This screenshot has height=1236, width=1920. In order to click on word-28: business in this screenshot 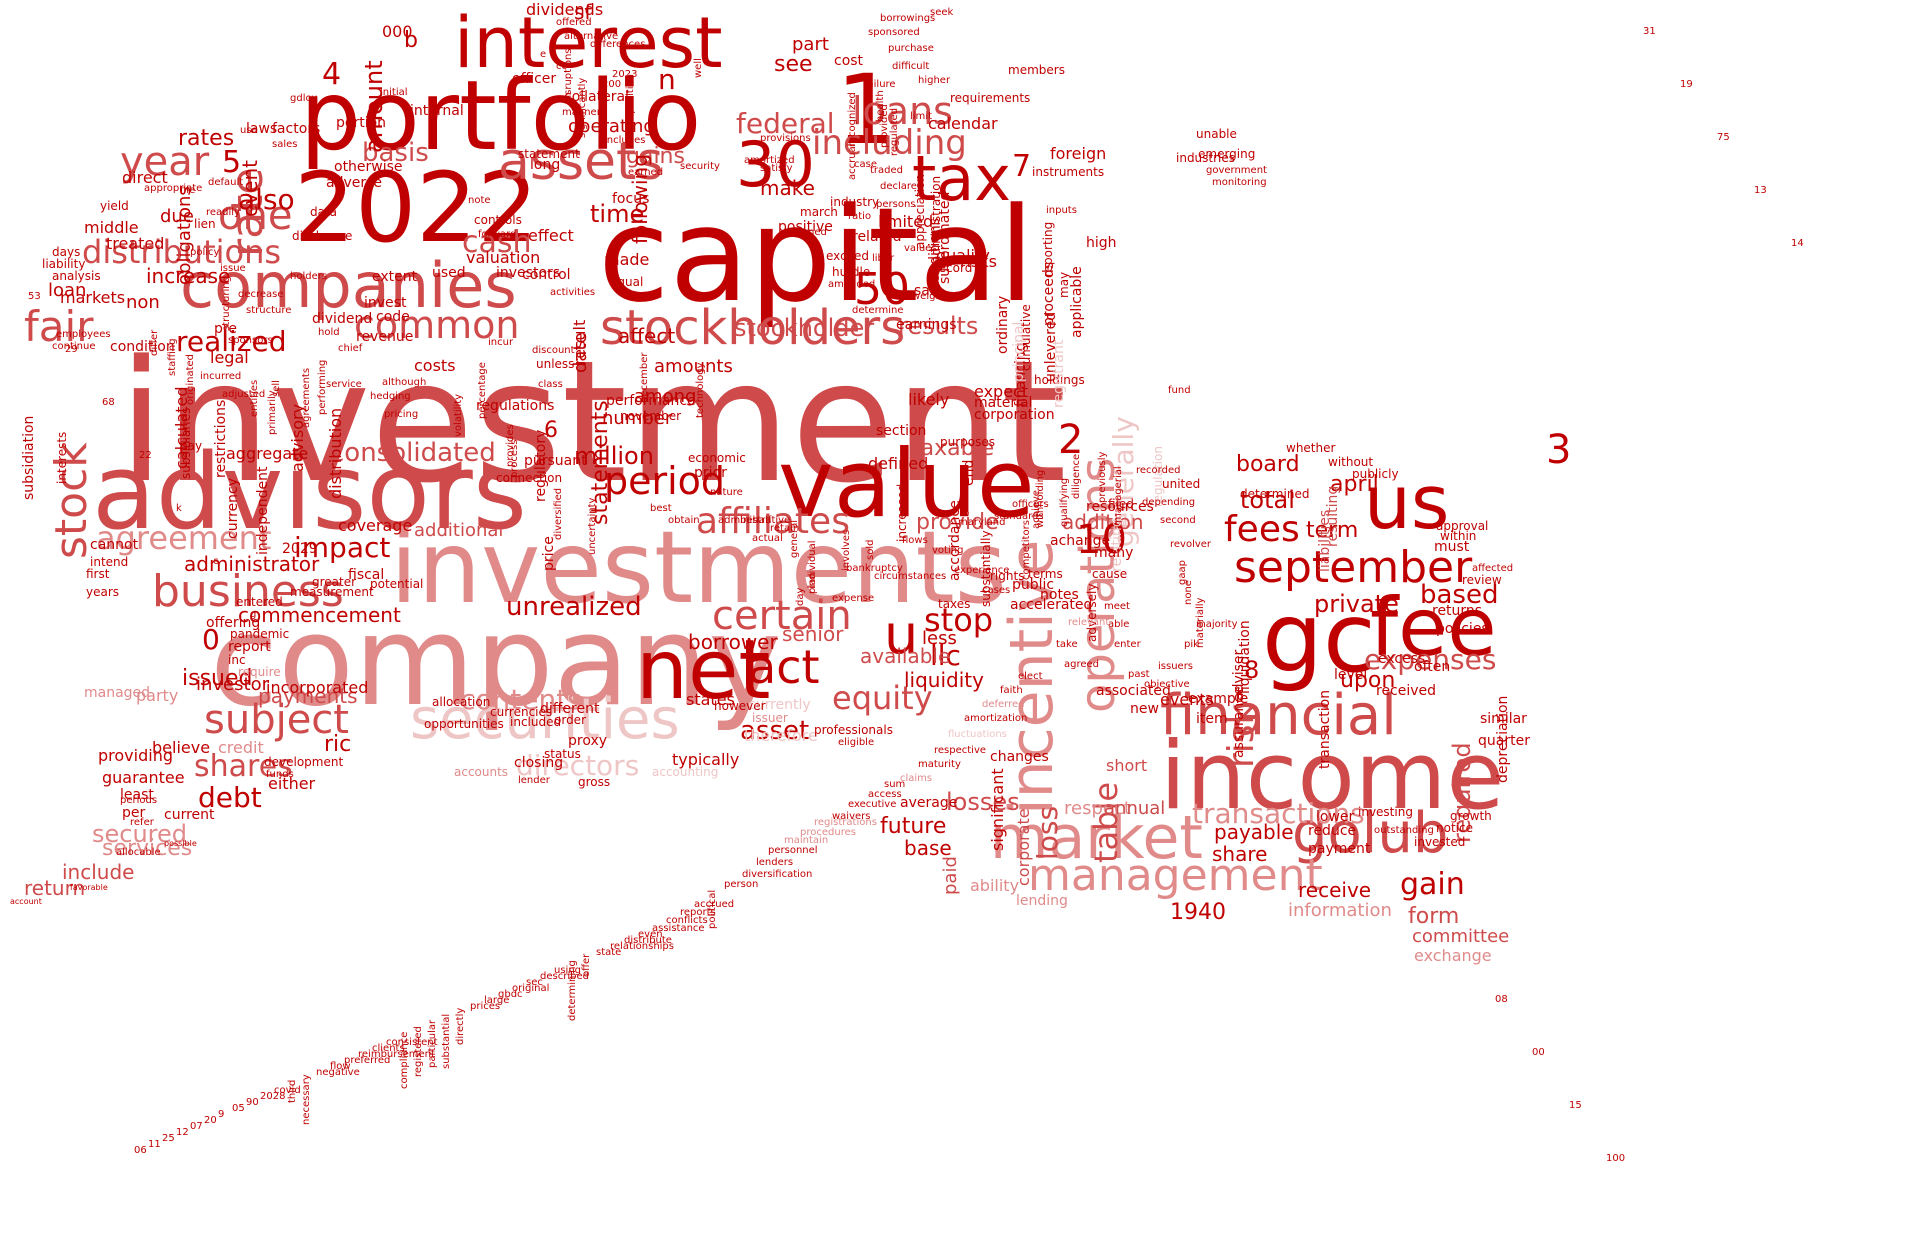, I will do `click(248, 591)`.